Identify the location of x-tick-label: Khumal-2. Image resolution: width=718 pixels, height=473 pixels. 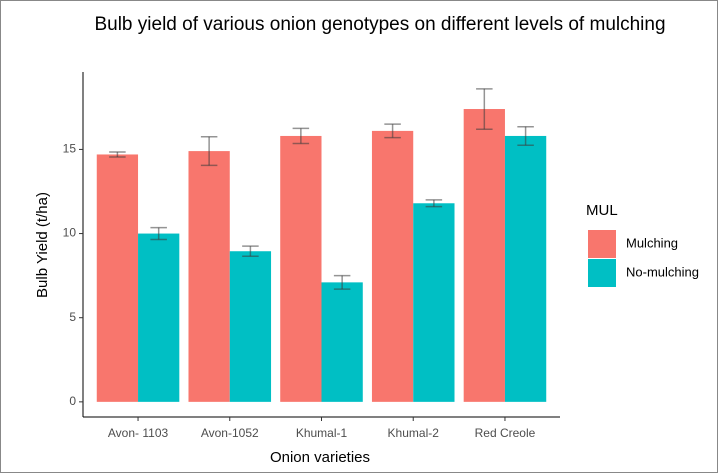
(414, 433).